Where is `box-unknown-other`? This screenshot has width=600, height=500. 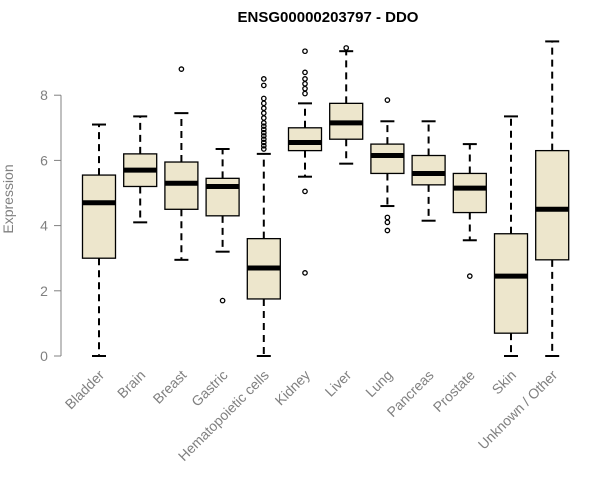
box-unknown-other is located at coordinates (552, 198).